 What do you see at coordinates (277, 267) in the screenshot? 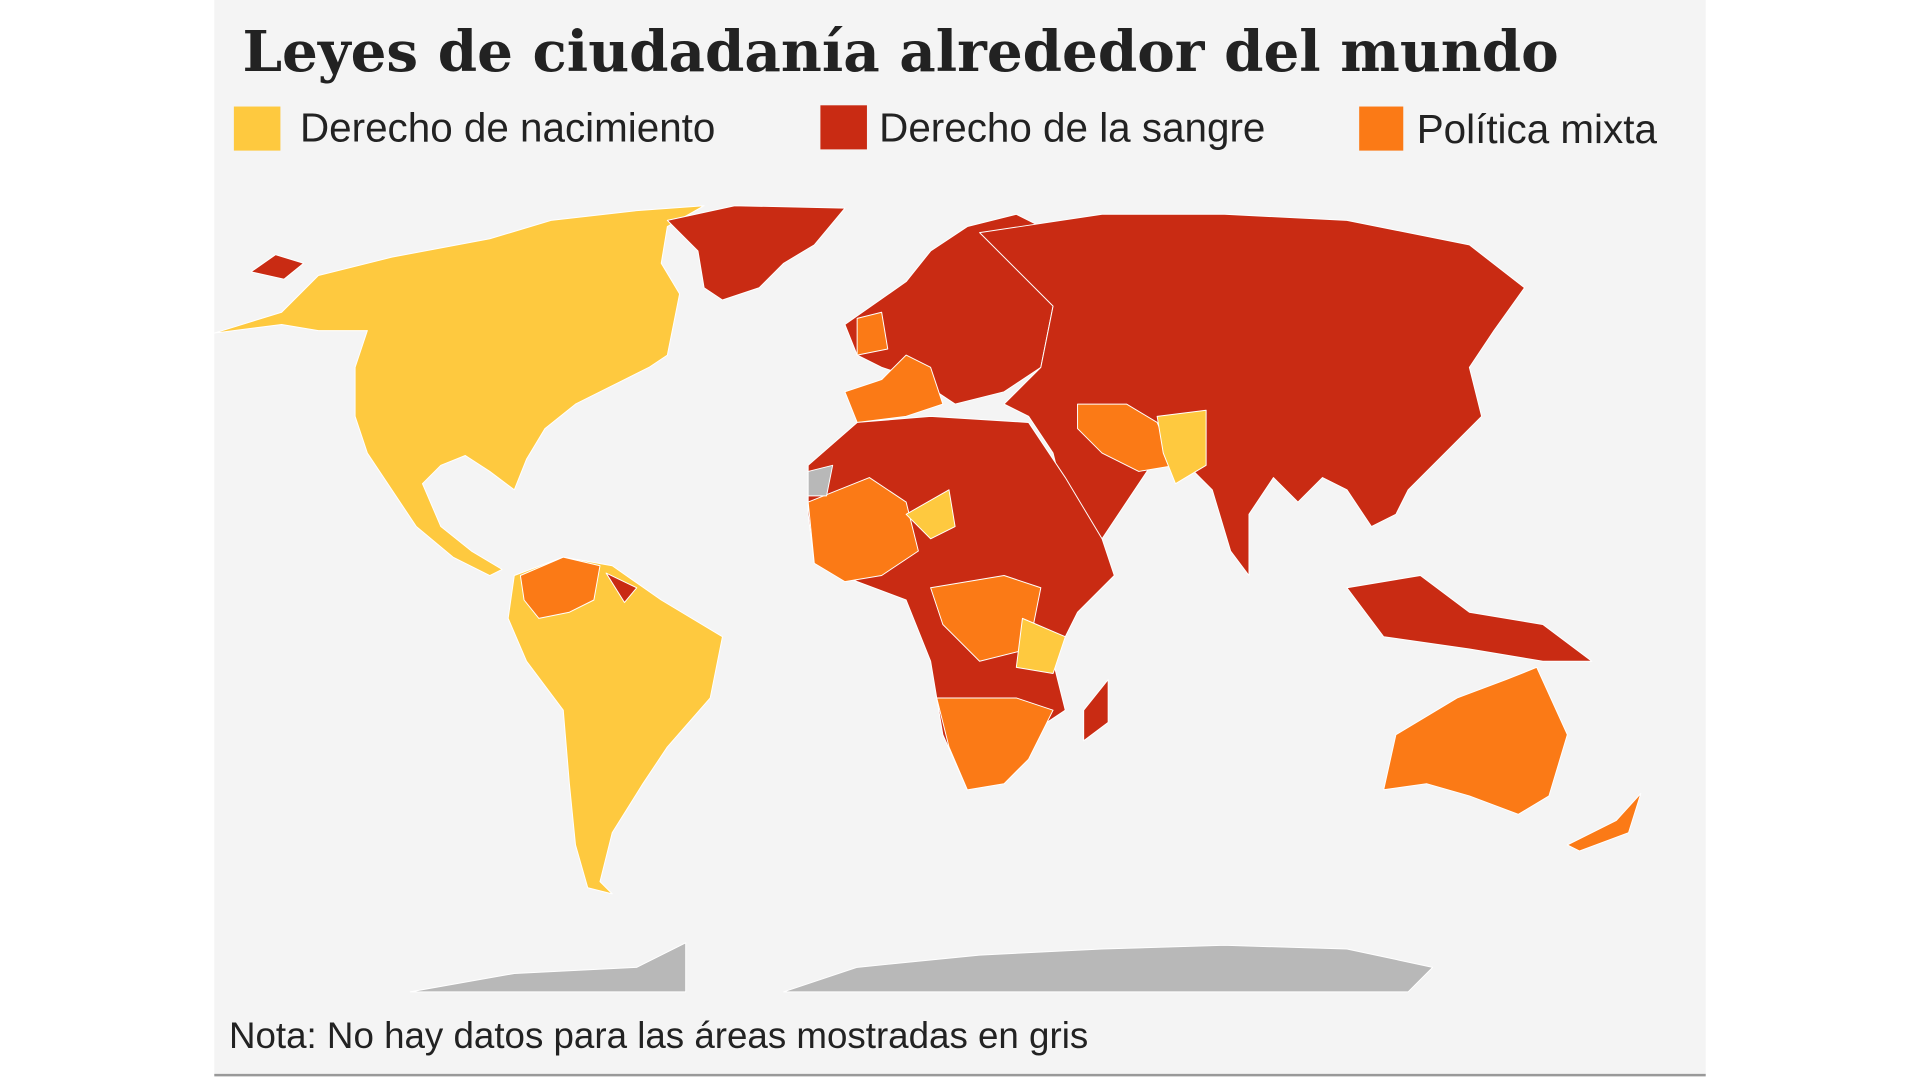
I see `alaska-islands` at bounding box center [277, 267].